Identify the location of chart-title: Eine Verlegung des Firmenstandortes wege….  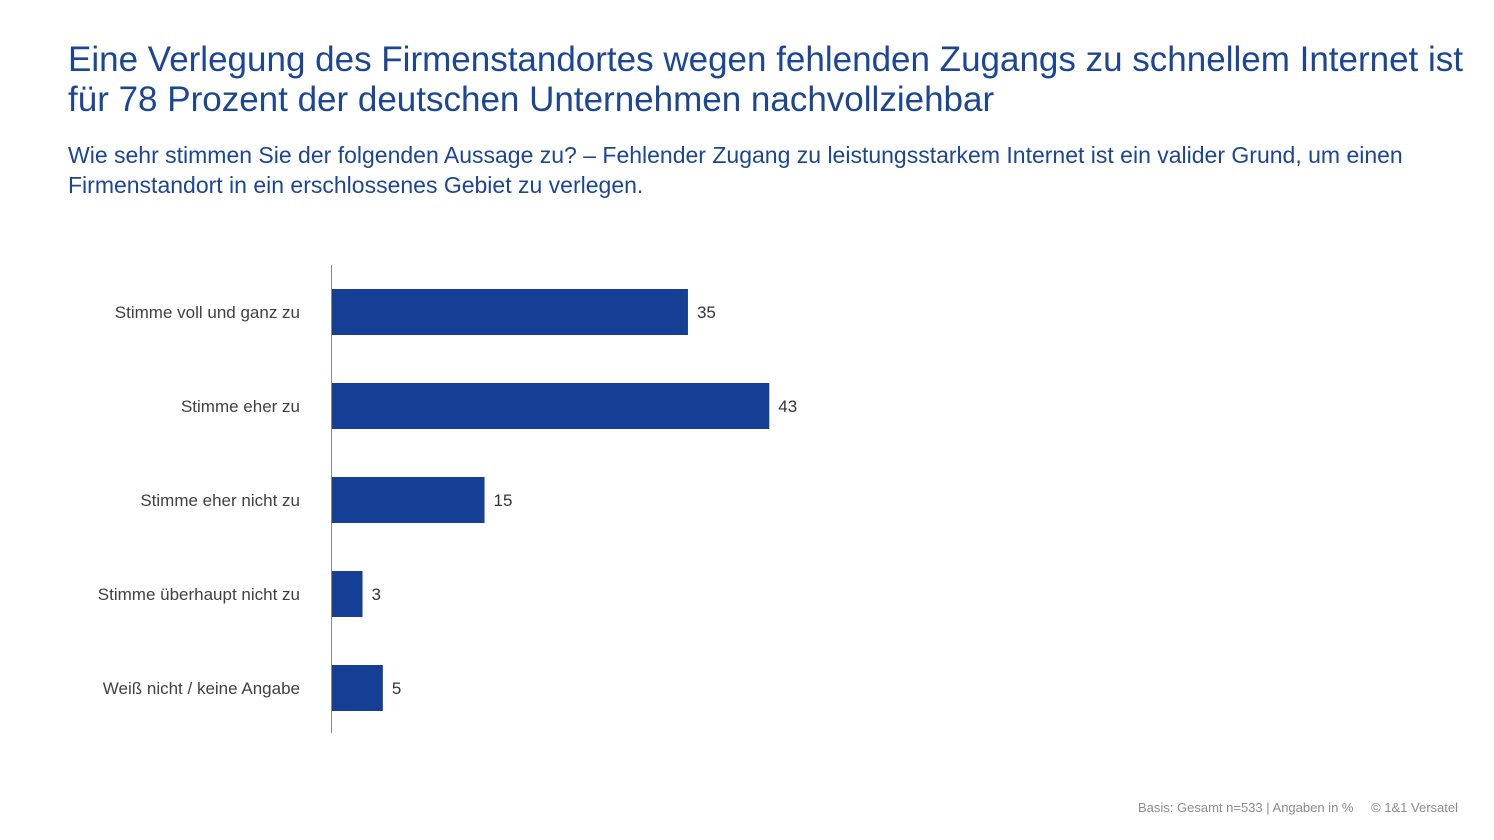
(766, 79).